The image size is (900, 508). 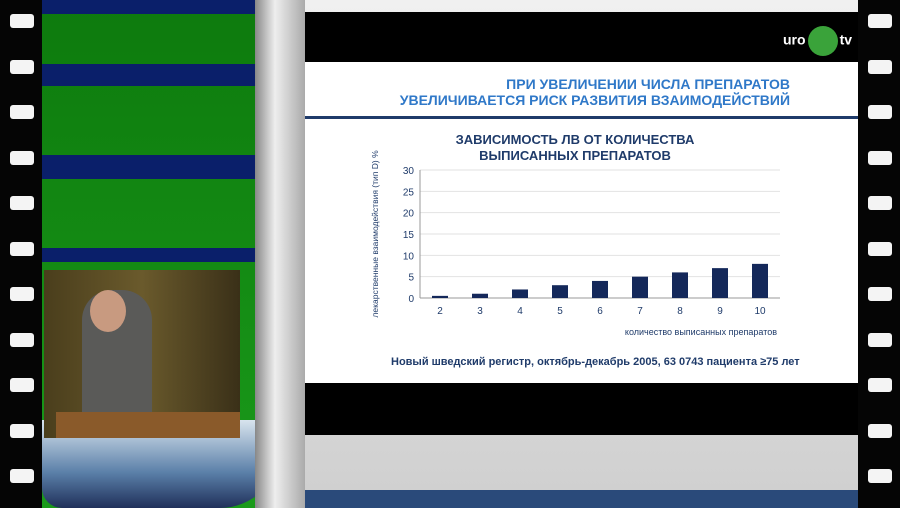 I want to click on x-tick-label: 4, so click(x=520, y=311).